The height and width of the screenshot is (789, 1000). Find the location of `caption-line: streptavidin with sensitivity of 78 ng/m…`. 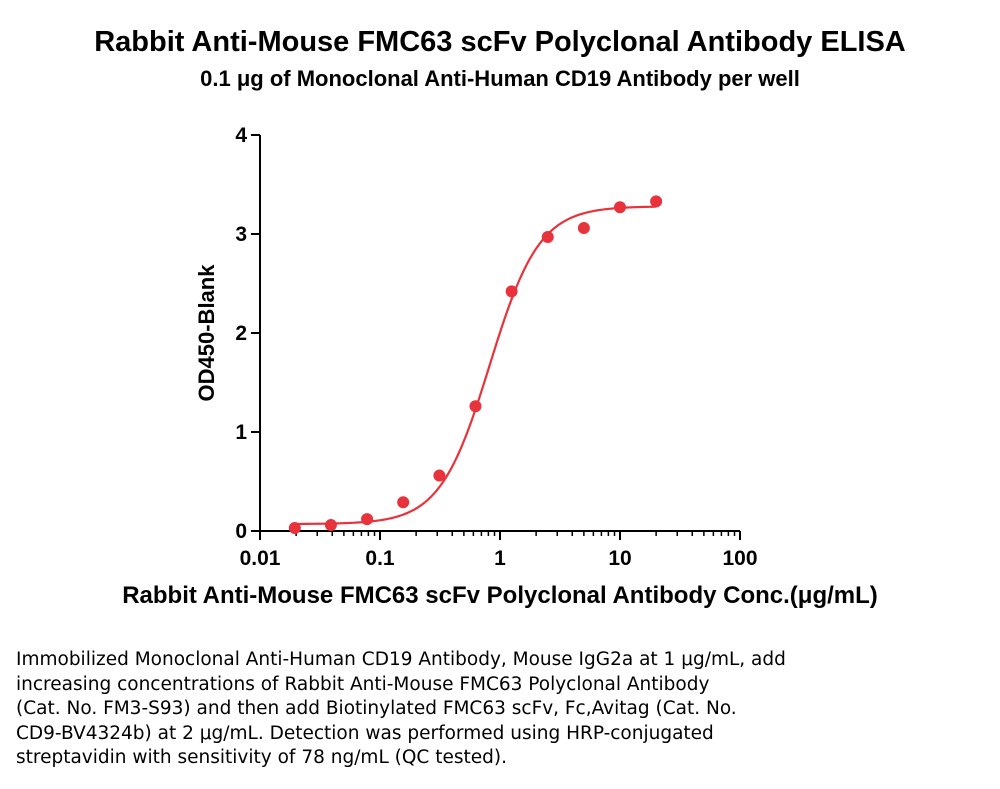

caption-line: streptavidin with sensitivity of 78 ng/m… is located at coordinates (261, 757).